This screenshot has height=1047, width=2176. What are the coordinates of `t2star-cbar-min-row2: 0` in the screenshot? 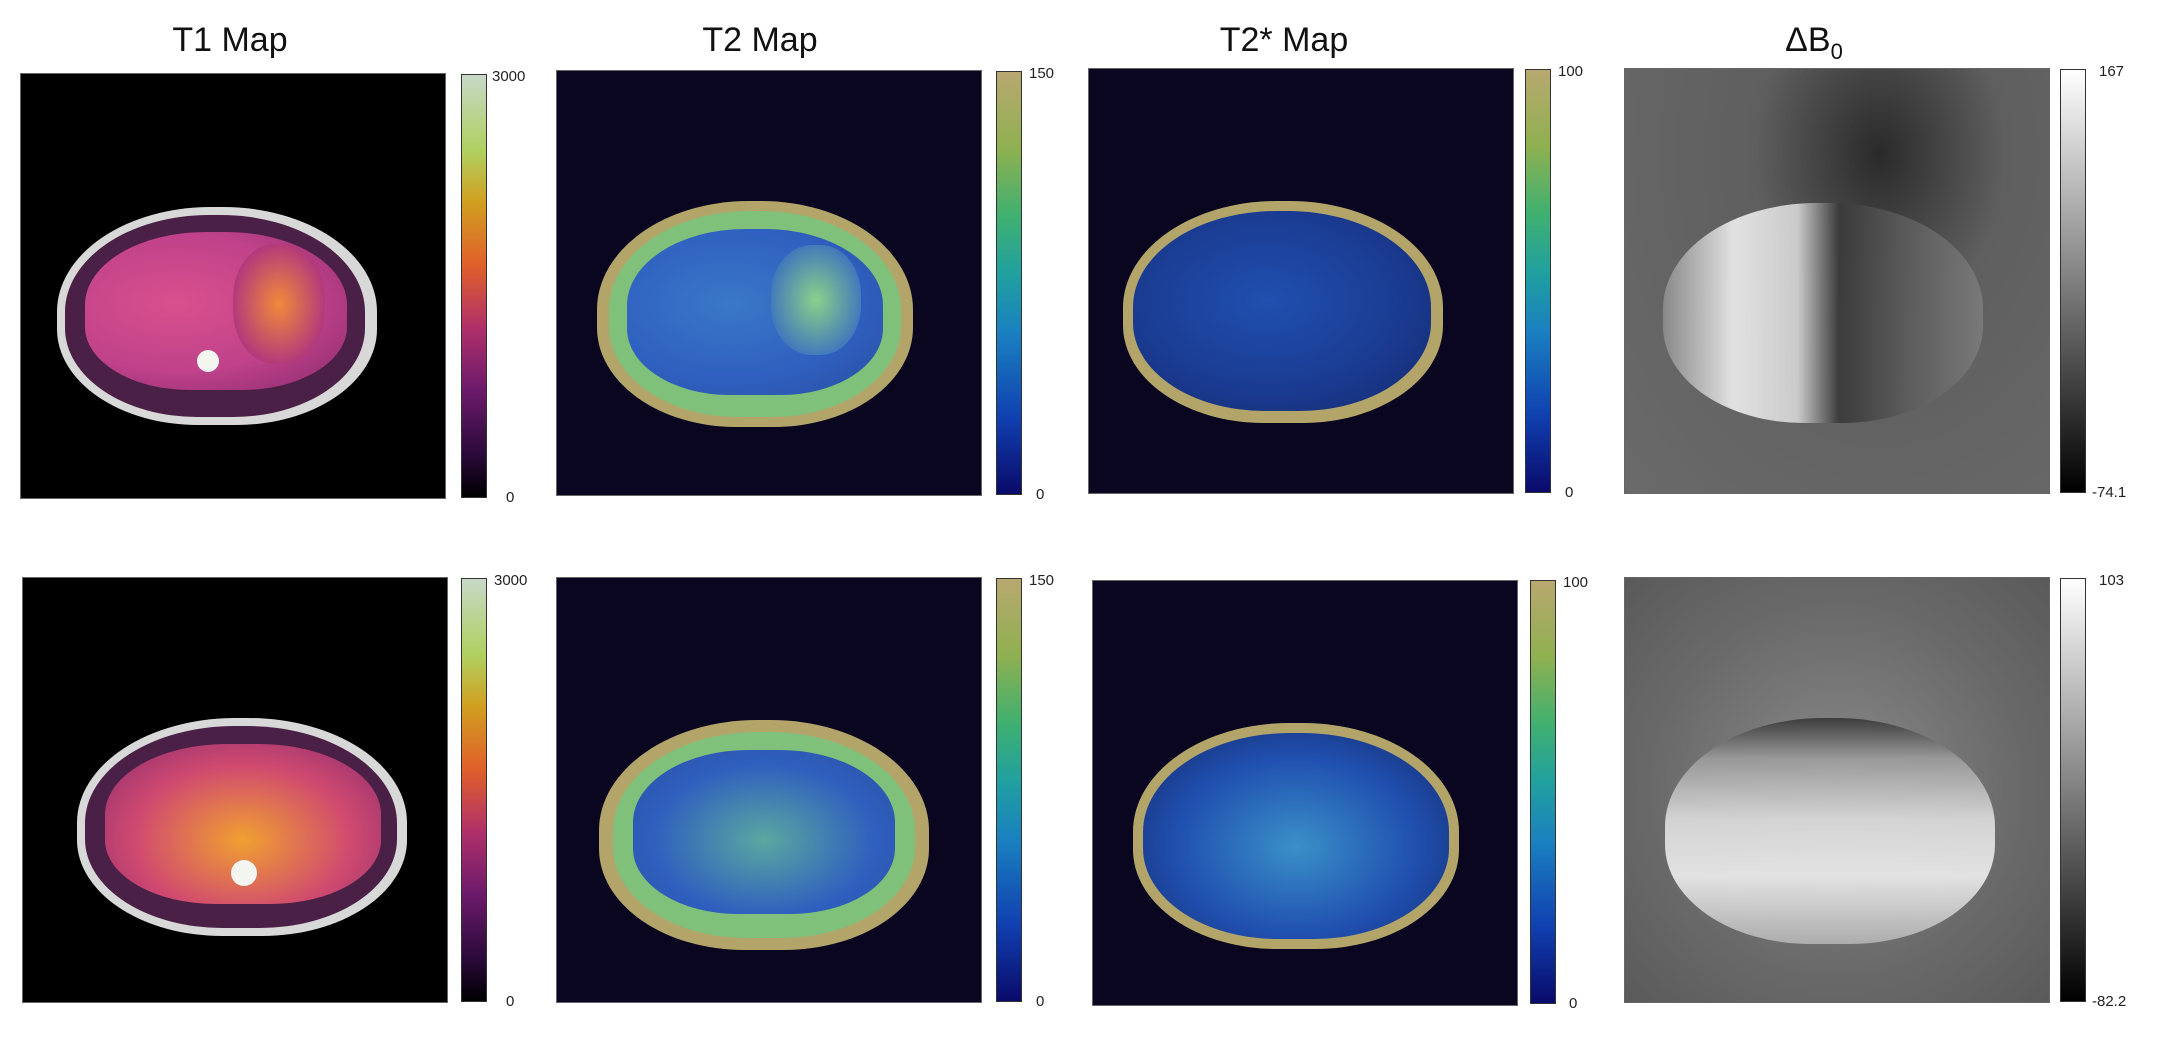 It's located at (1573, 1003).